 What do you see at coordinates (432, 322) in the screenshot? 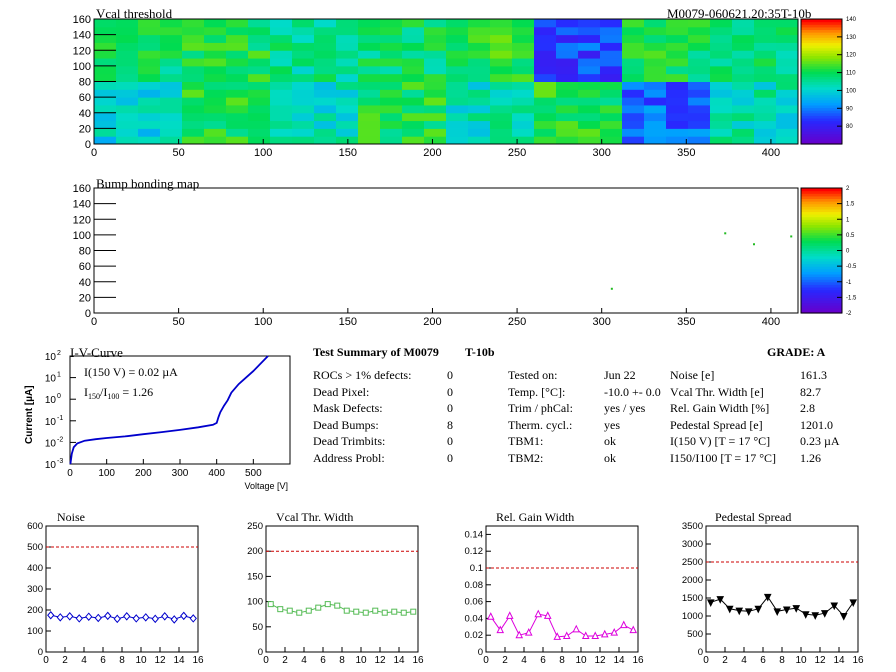
I see `x-tick-label: 200` at bounding box center [432, 322].